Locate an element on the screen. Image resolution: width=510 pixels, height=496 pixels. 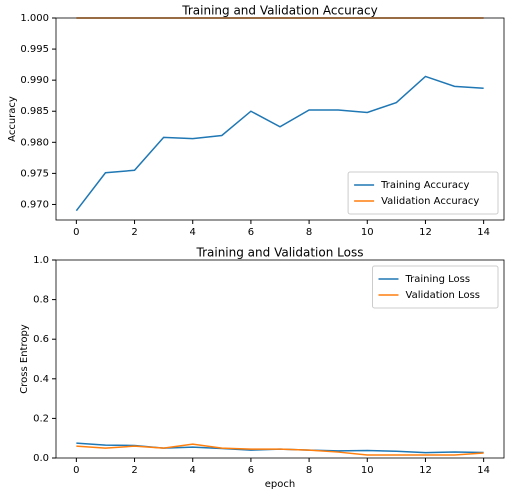
y-tick-label: 0.0 is located at coordinates (41, 458).